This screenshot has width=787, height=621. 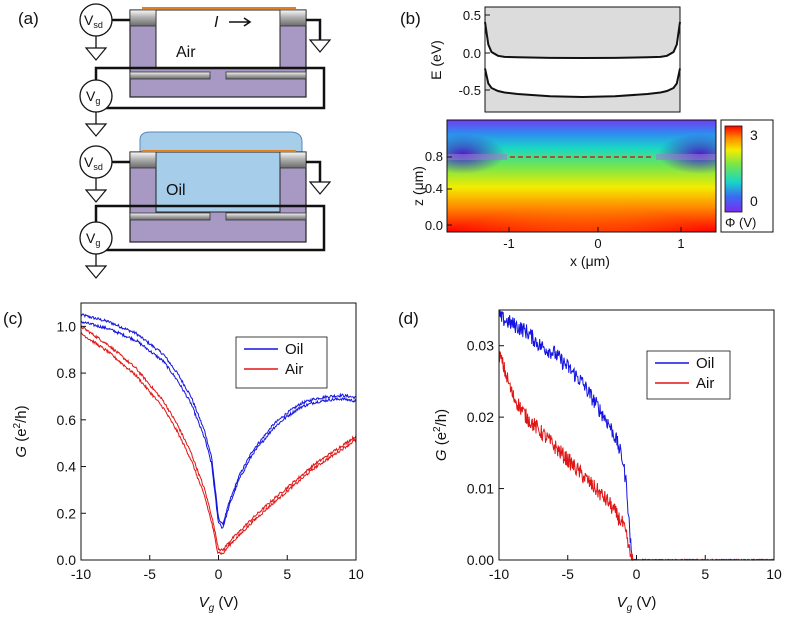 What do you see at coordinates (218, 182) in the screenshot?
I see `oil-cavity` at bounding box center [218, 182].